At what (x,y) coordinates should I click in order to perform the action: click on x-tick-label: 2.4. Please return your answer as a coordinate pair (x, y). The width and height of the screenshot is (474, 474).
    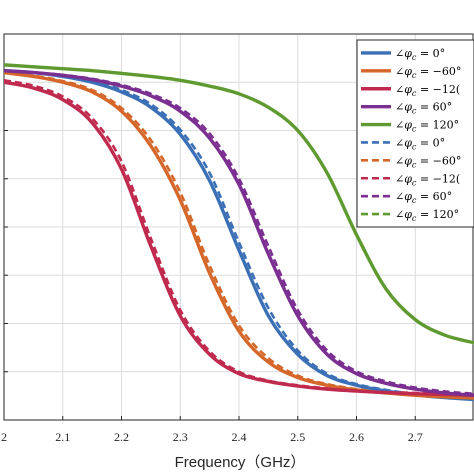
    Looking at the image, I should click on (239, 437).